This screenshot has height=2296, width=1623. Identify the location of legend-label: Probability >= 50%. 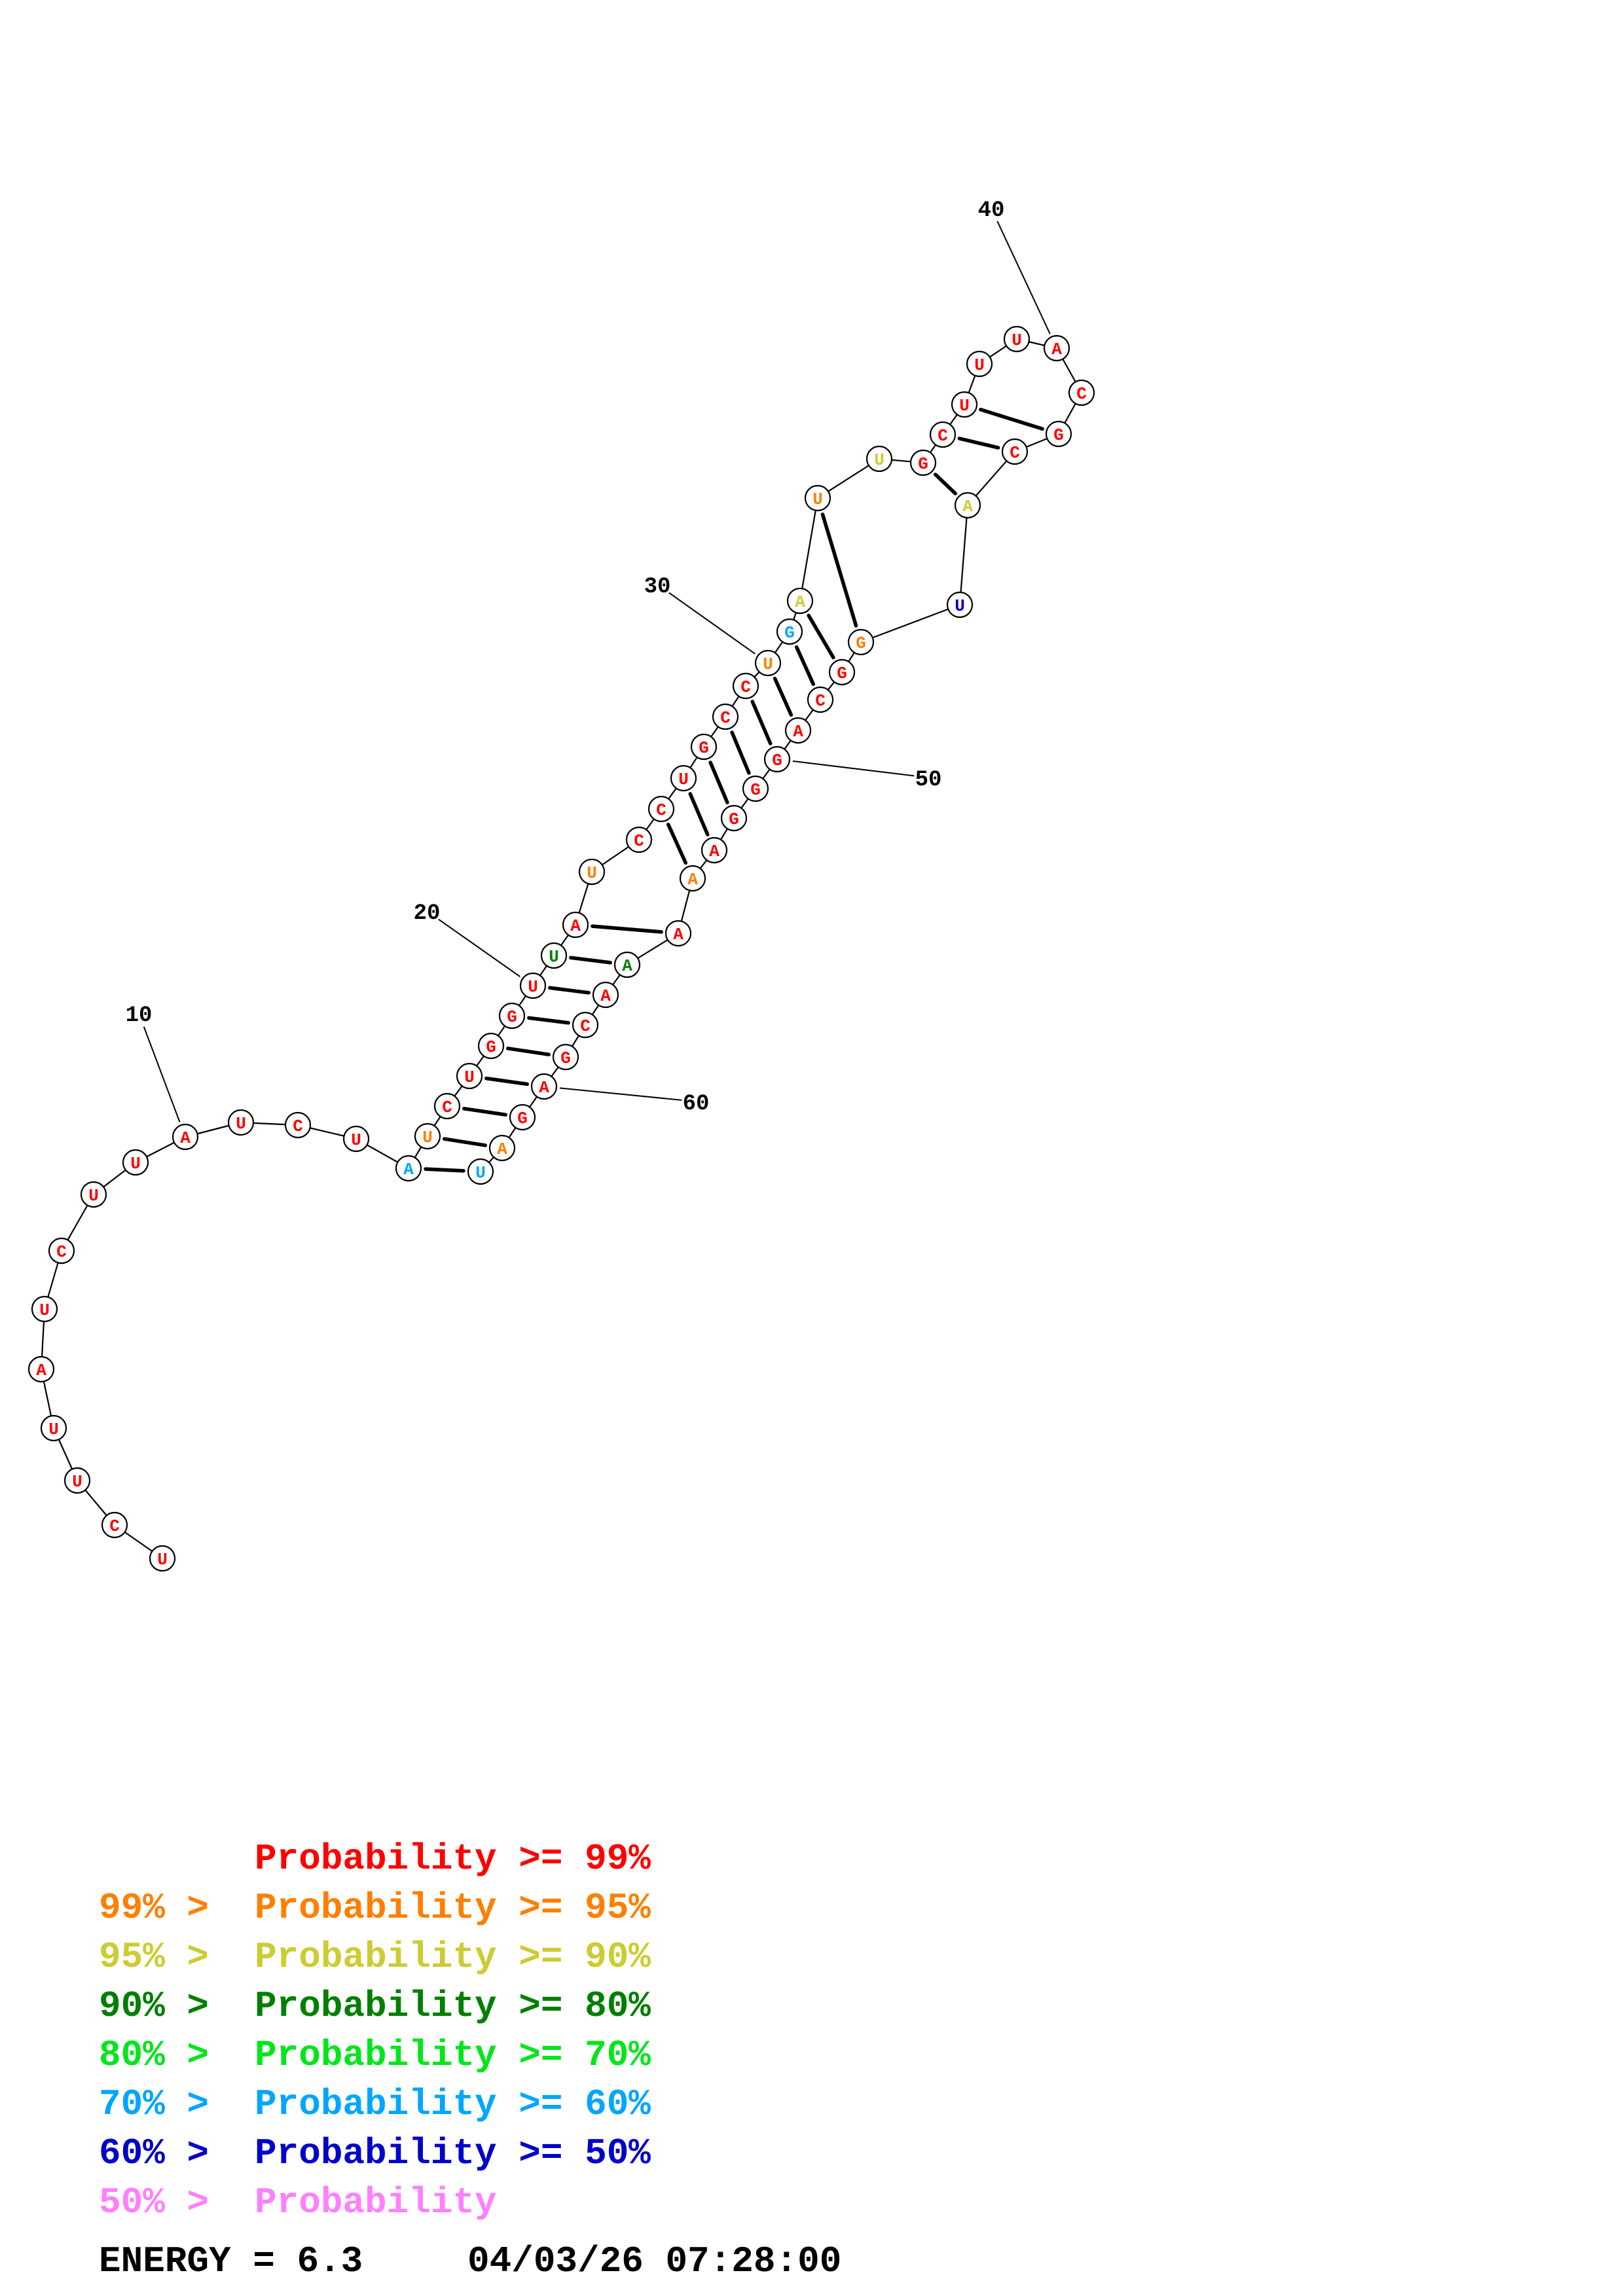
(453, 2153).